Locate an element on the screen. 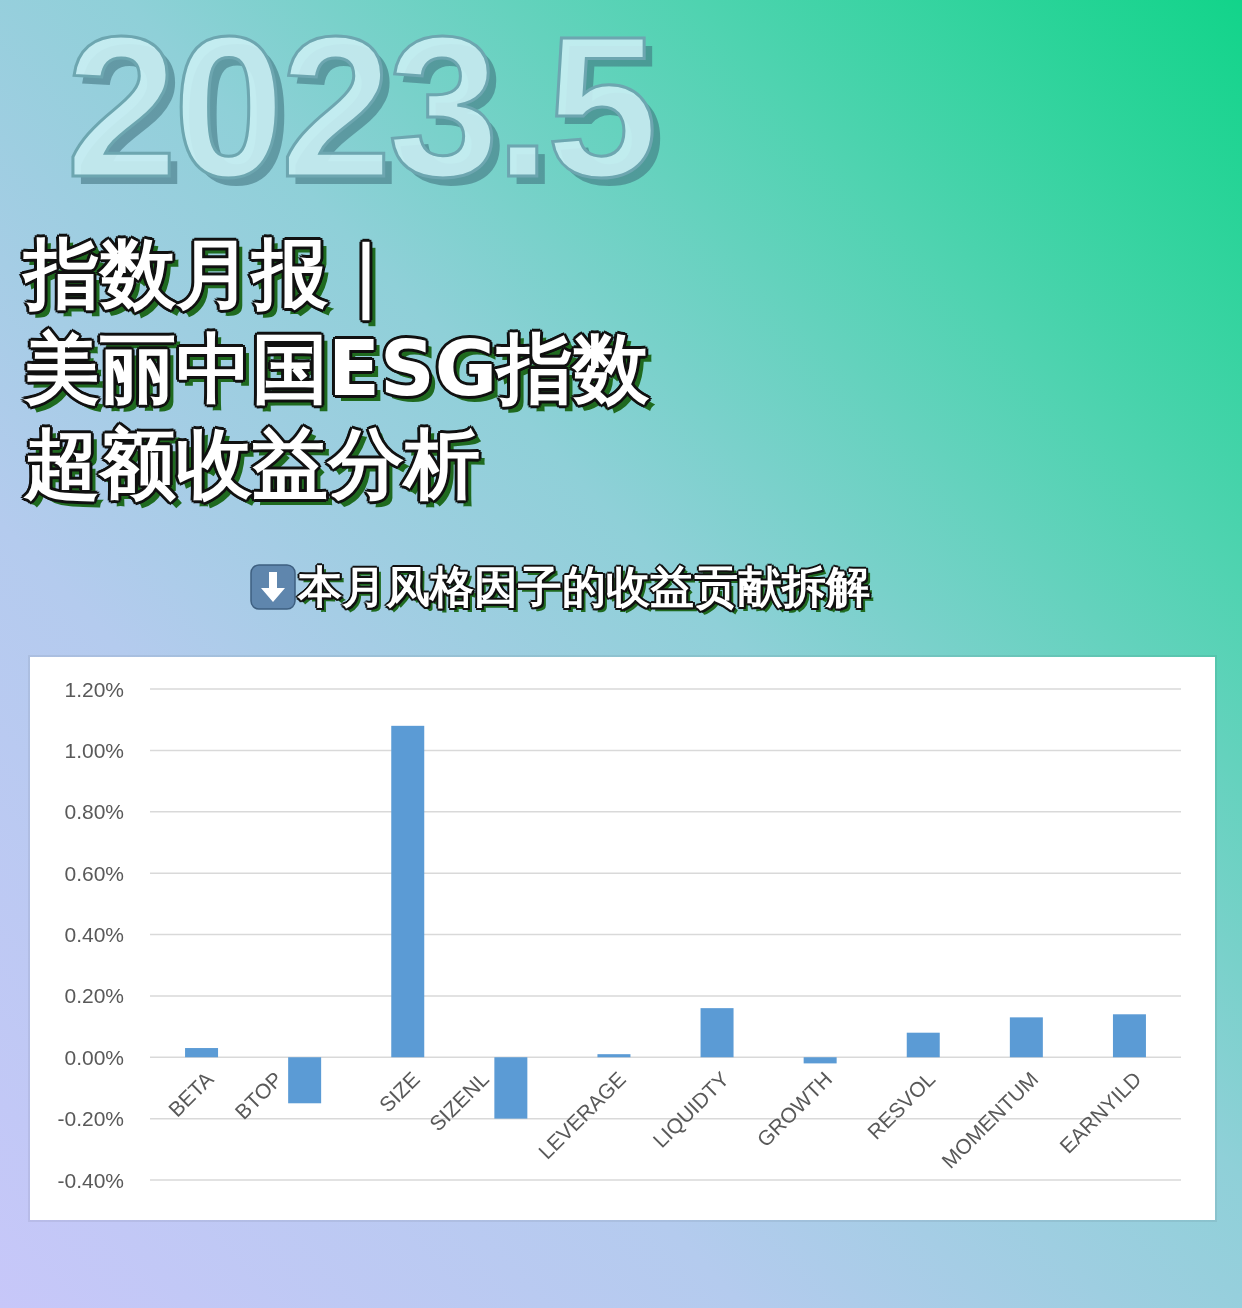  y-tick-label: -0.40% is located at coordinates (90, 1180).